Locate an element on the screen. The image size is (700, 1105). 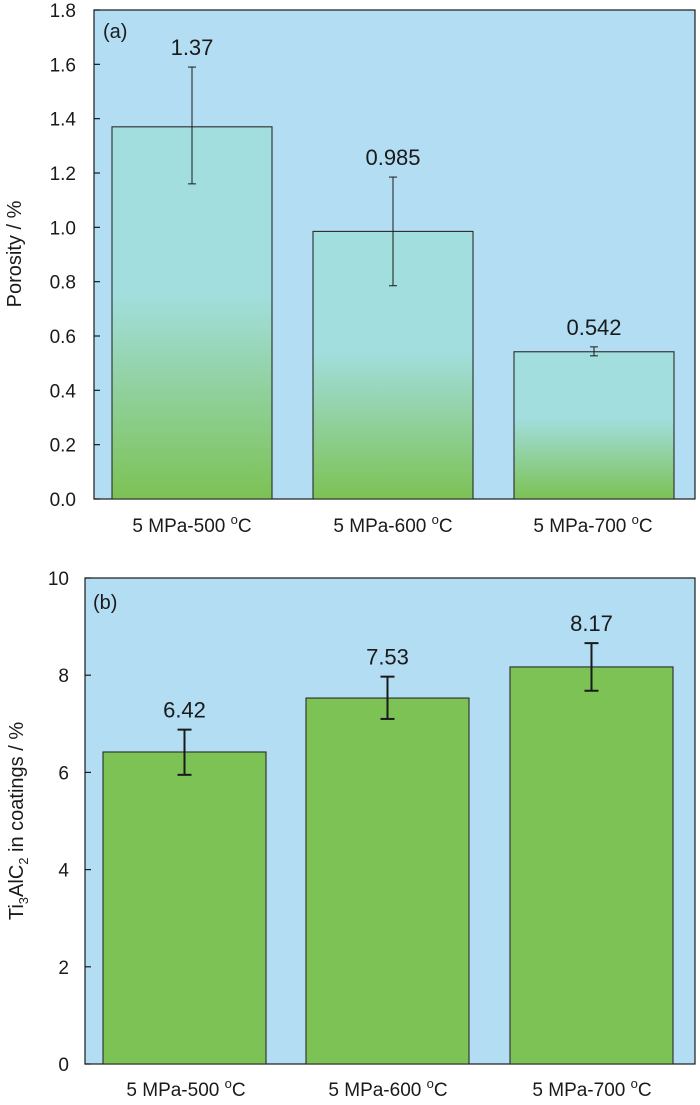
panel-b-x-axis: 5 MPa-500 oC 5 MPa-600 oC 5 MPa-700 oC is located at coordinates (388, 1088).